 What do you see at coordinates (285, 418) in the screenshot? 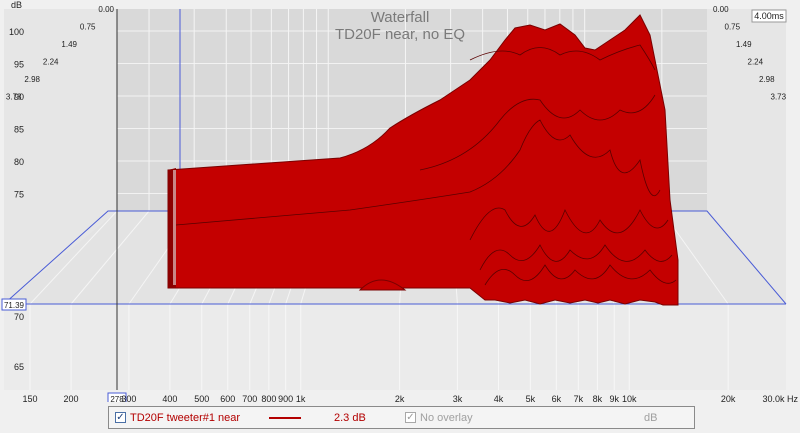
I see `series-line-swatch` at bounding box center [285, 418].